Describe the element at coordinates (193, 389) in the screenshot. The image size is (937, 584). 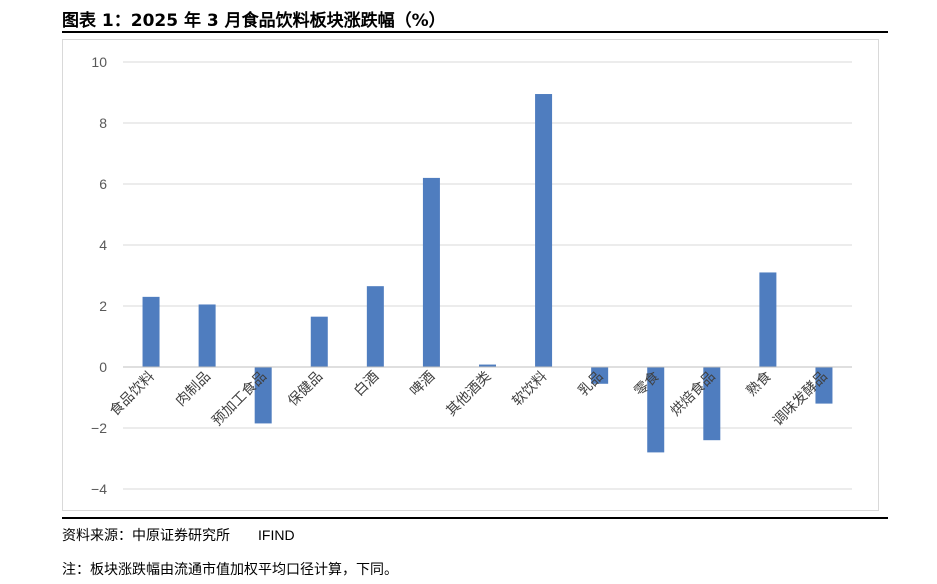
I see `x-tick-label: 肉制品` at that location.